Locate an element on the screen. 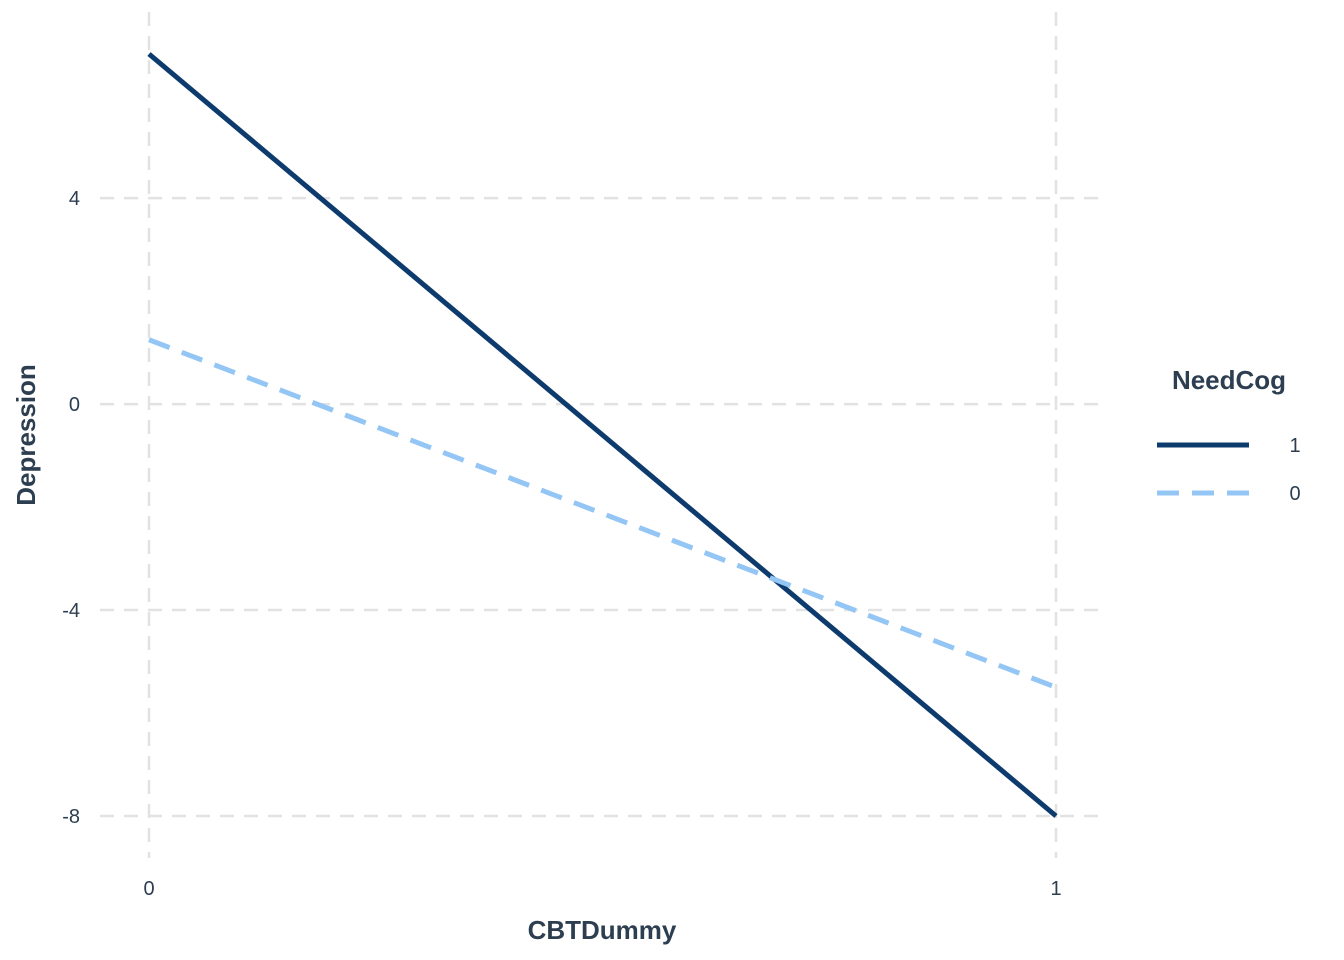  legend-label-0: 0 is located at coordinates (1294, 494).